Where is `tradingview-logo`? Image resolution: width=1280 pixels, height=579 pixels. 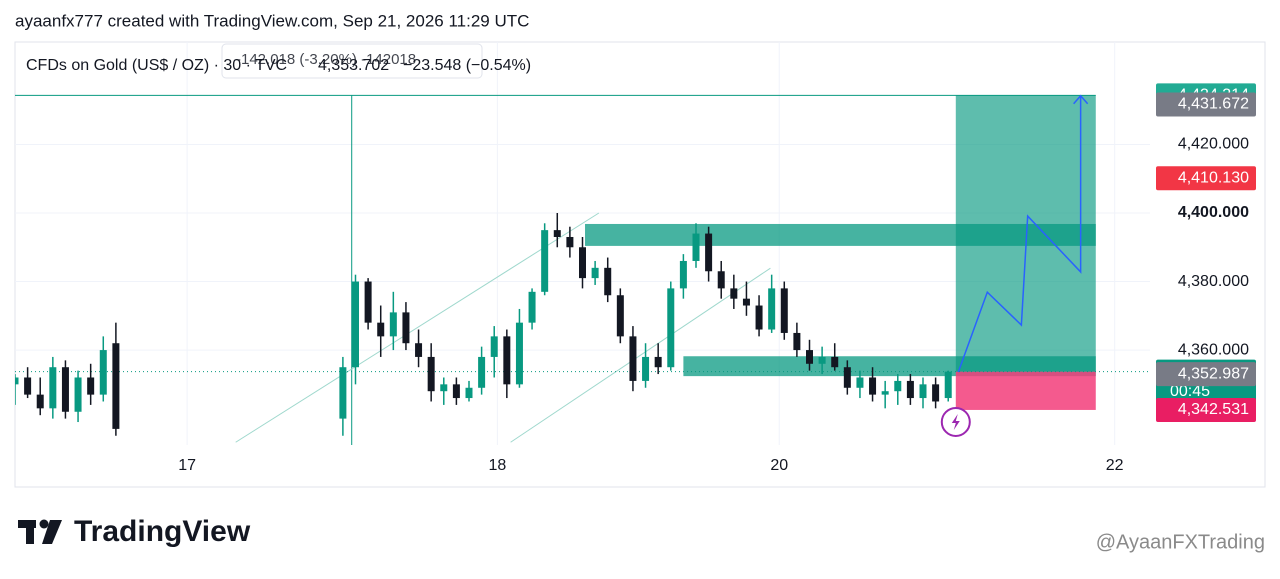
tradingview-logo is located at coordinates (40, 531).